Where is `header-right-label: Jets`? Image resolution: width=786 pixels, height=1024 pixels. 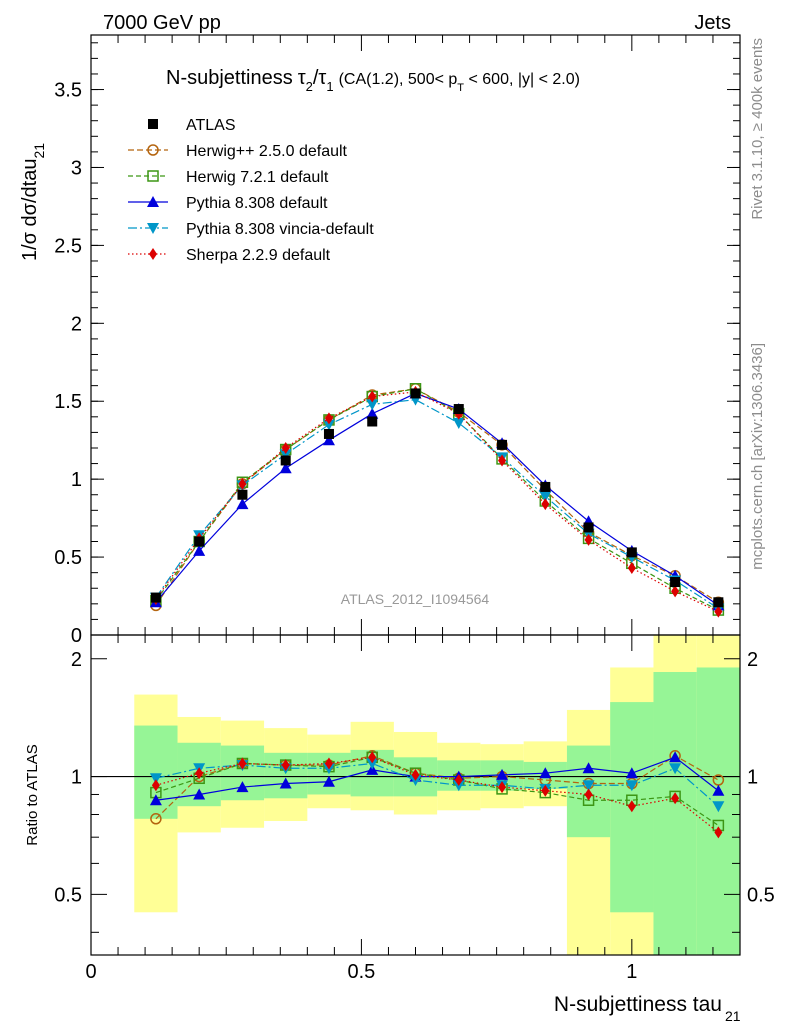
header-right-label: Jets is located at coordinates (712, 23).